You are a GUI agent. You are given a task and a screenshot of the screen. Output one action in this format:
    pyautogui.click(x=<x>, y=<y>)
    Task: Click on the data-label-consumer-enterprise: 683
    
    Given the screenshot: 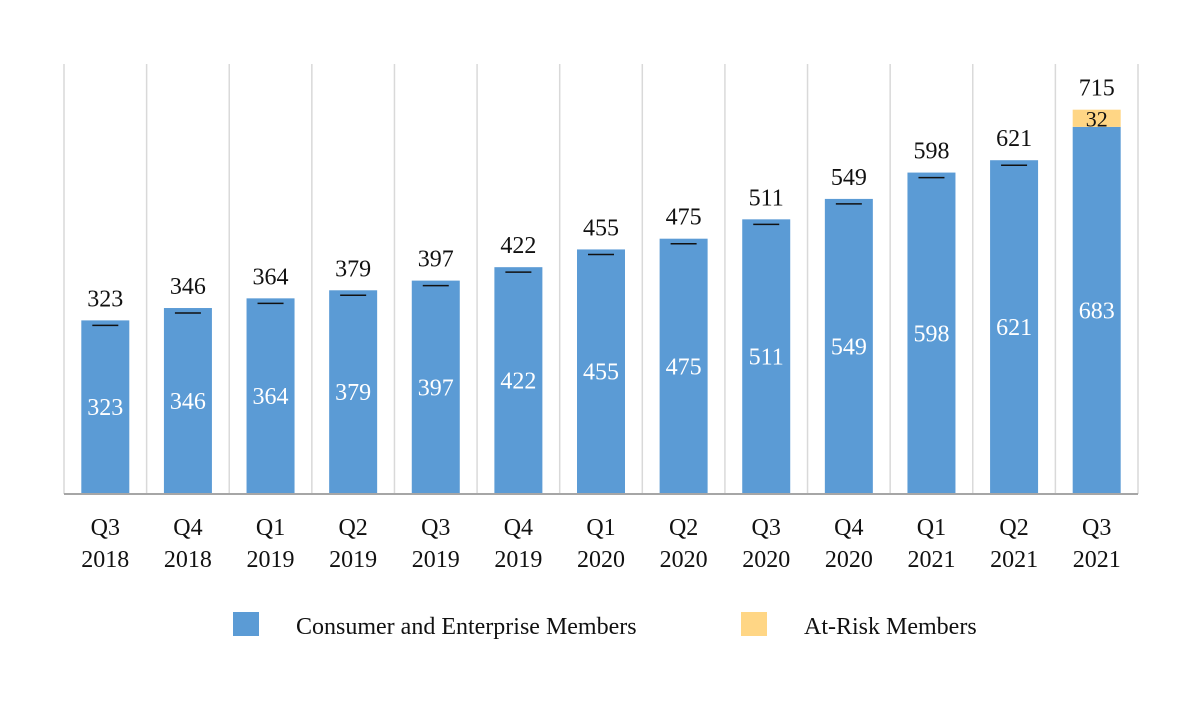 What is the action you would take?
    pyautogui.click(x=1097, y=311)
    